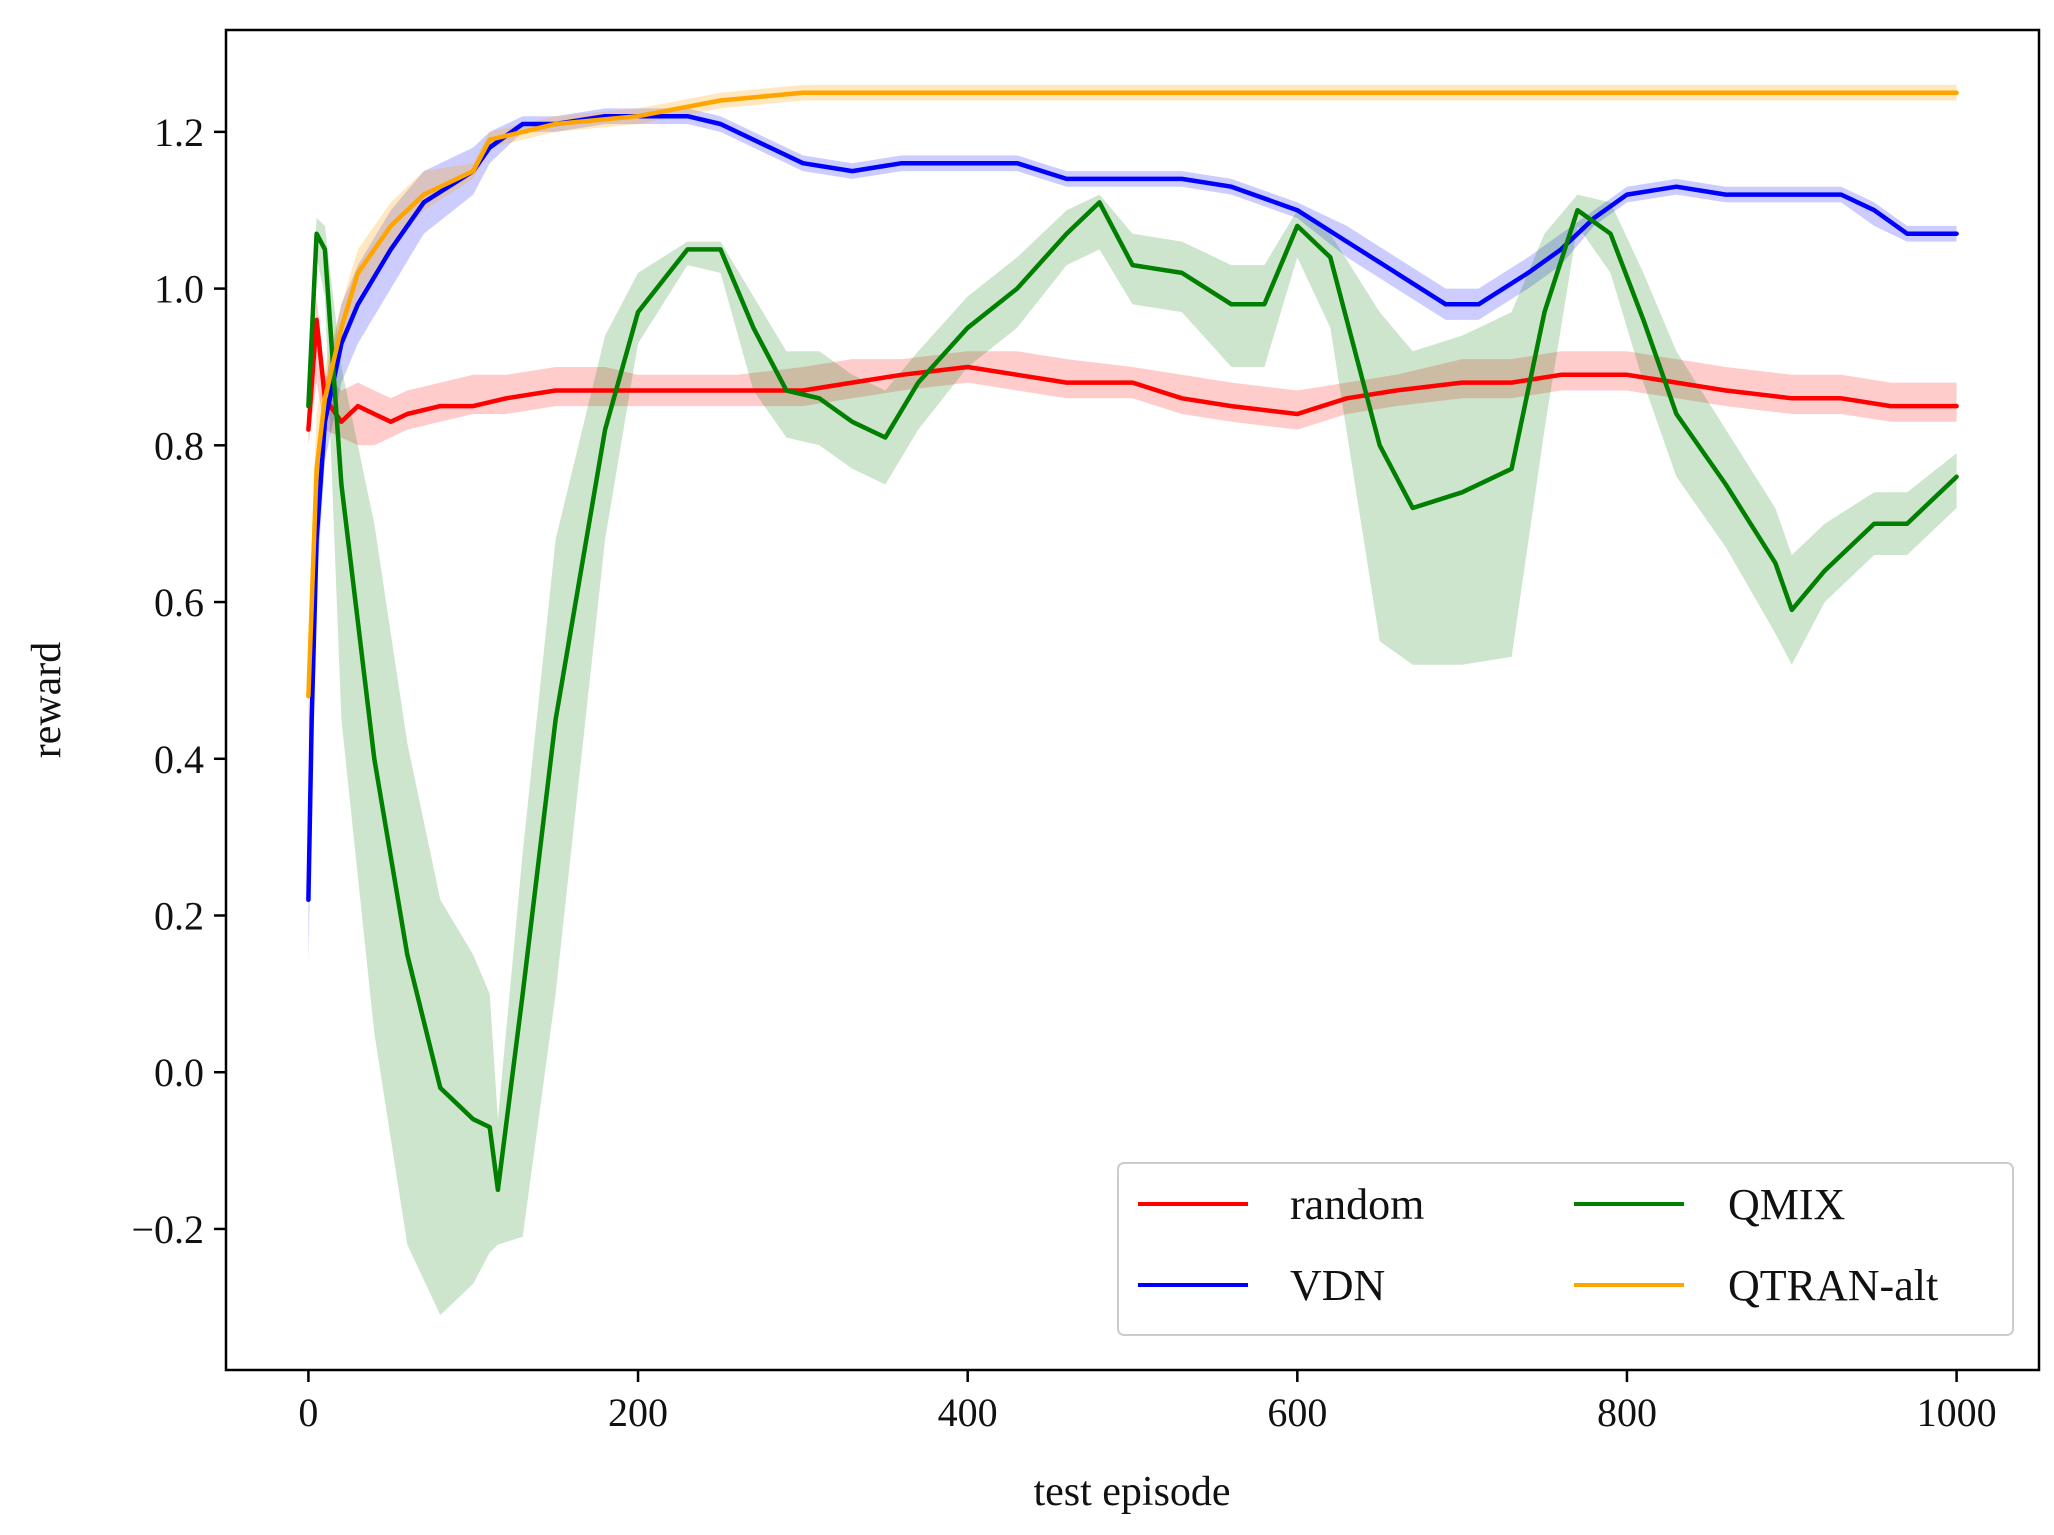  What do you see at coordinates (1957, 1412) in the screenshot?
I see `x-tick-label: 1000` at bounding box center [1957, 1412].